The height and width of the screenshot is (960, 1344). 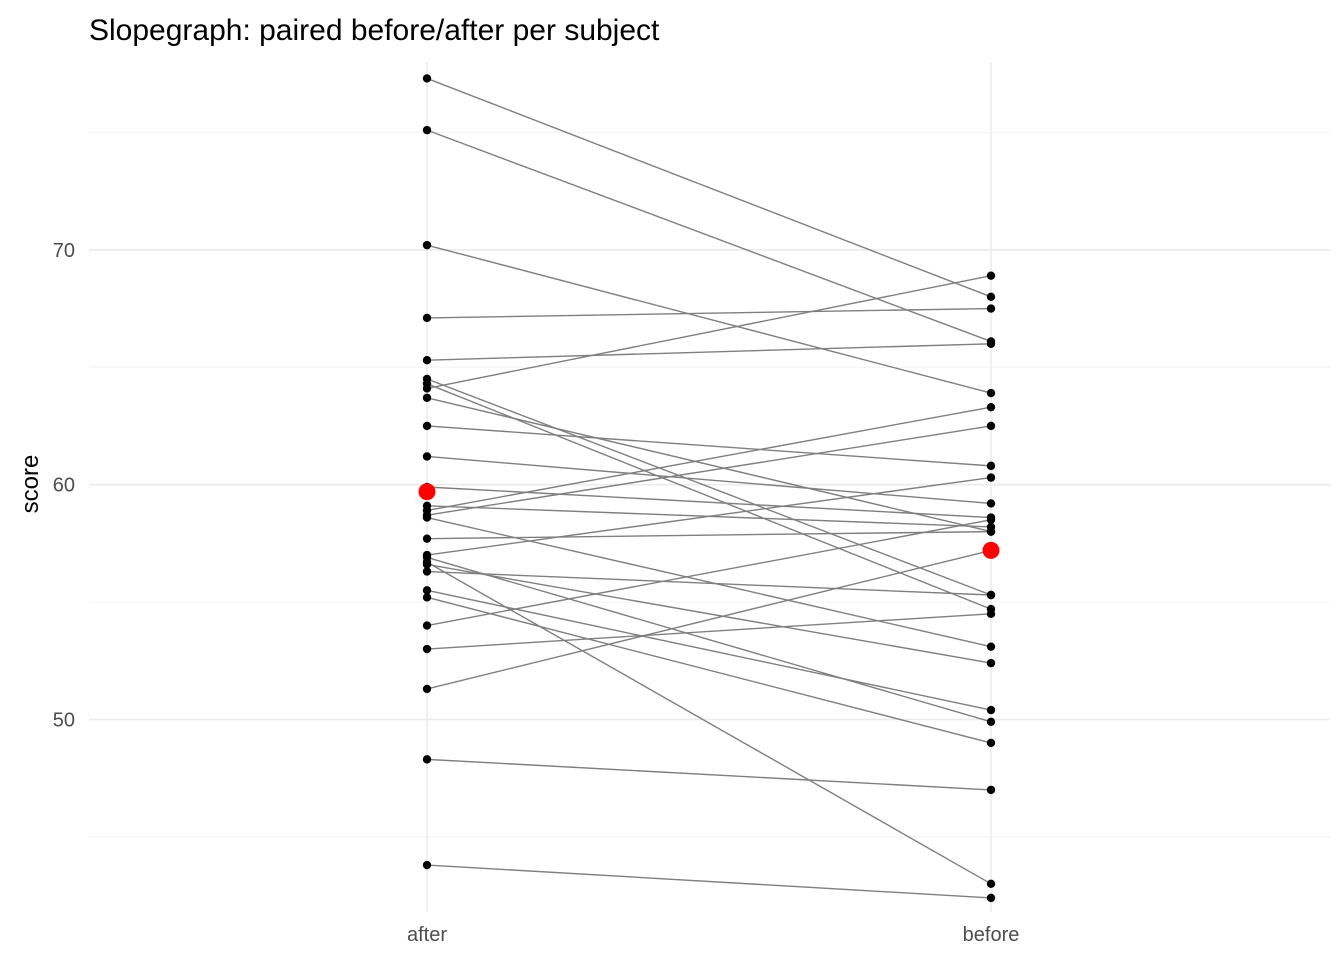 I want to click on x-tick-label-after: after, so click(x=427, y=935).